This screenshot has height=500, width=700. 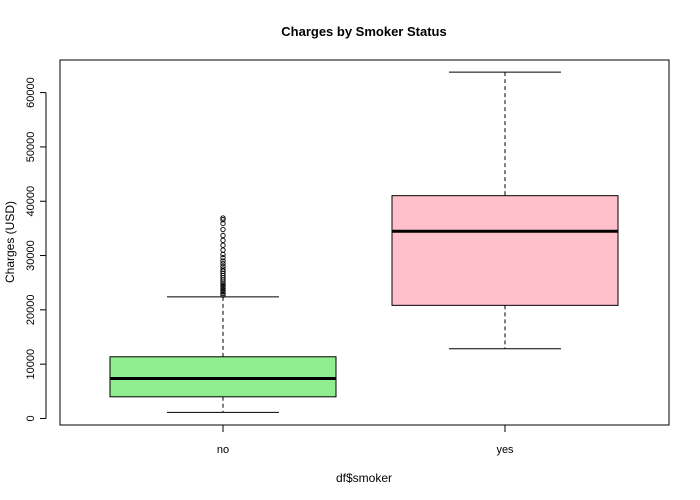 I want to click on x-axis-label: df$smoker, so click(x=364, y=478).